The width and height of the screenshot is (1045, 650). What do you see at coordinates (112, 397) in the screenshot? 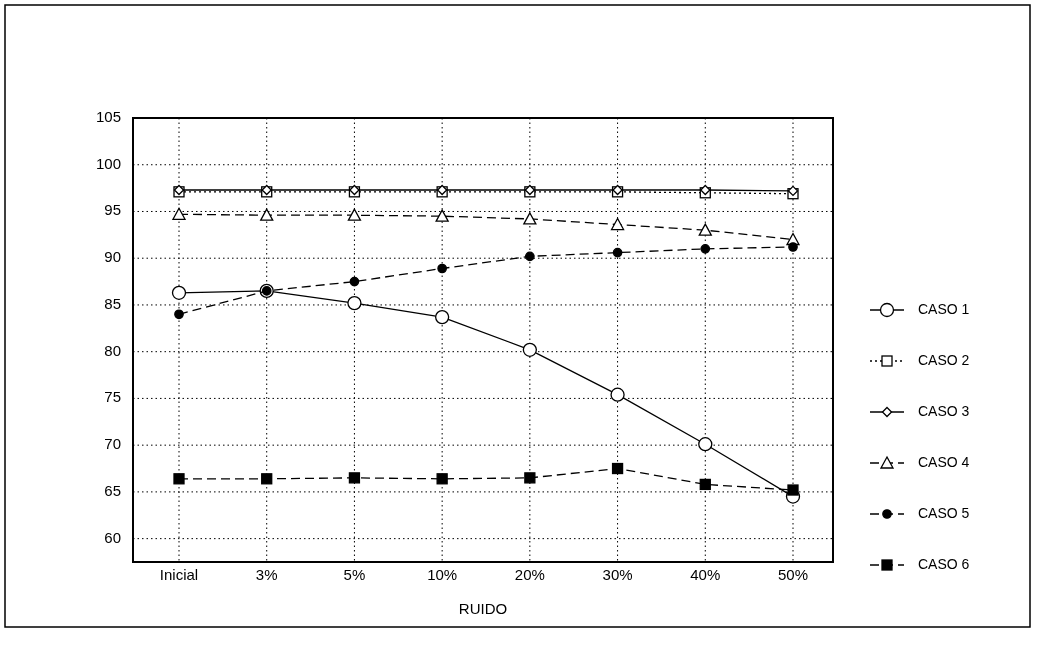
I see `y-tick-label: 75` at bounding box center [112, 397].